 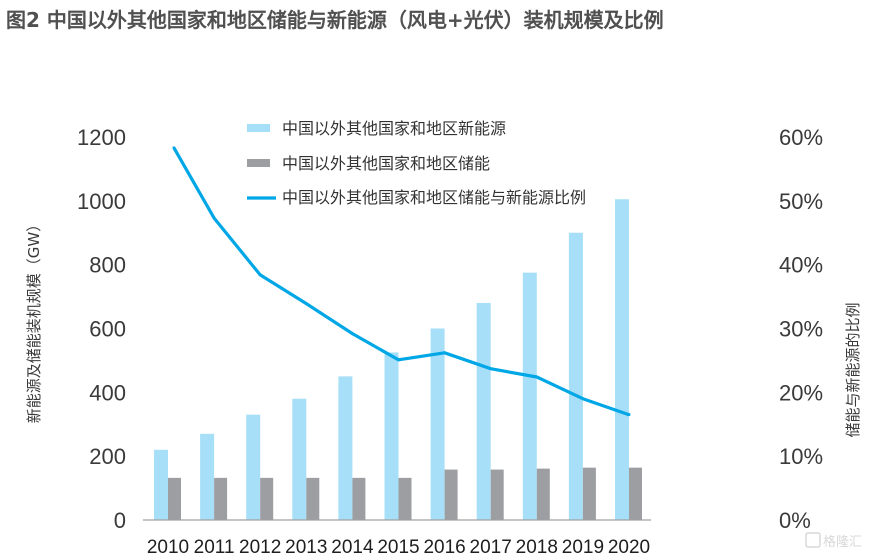 I want to click on y-left-tick-label: 0, so click(x=120, y=520).